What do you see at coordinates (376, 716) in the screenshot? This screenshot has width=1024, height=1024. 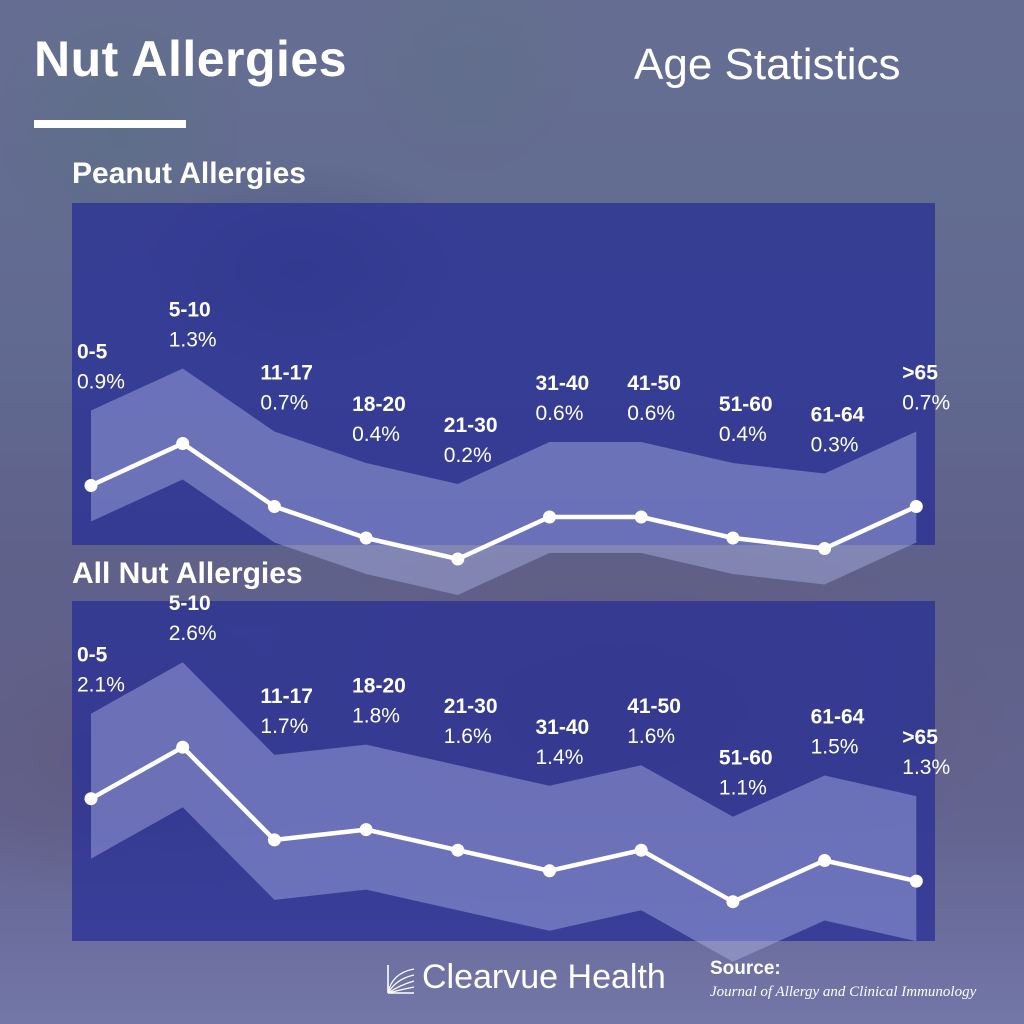 I see `value-label-3: 1.8%` at bounding box center [376, 716].